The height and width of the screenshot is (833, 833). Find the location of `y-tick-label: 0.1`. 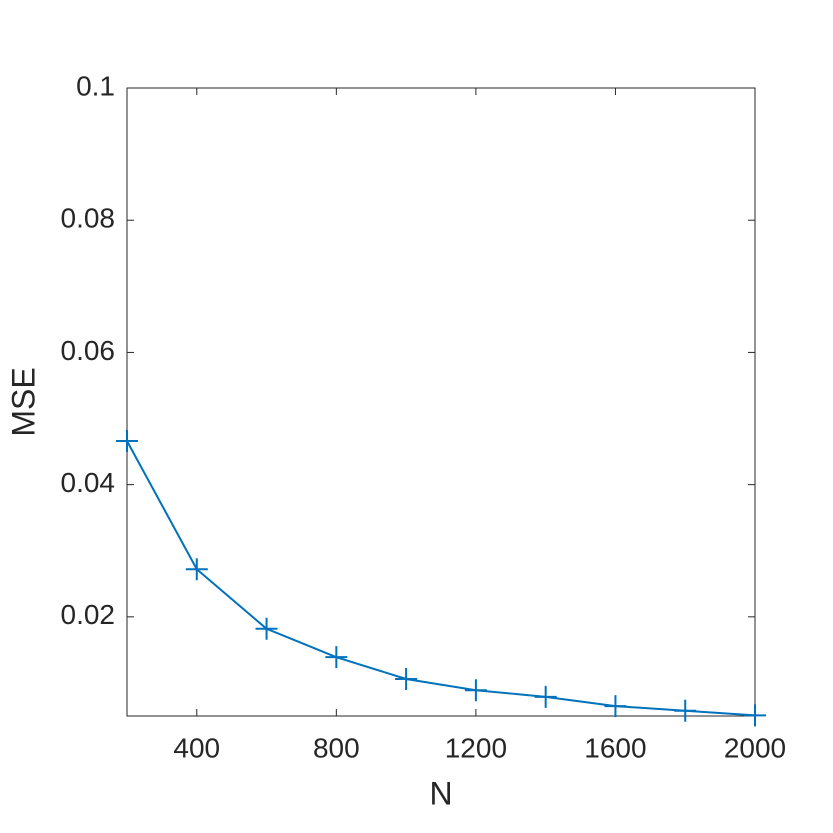

y-tick-label: 0.1 is located at coordinates (95, 85).